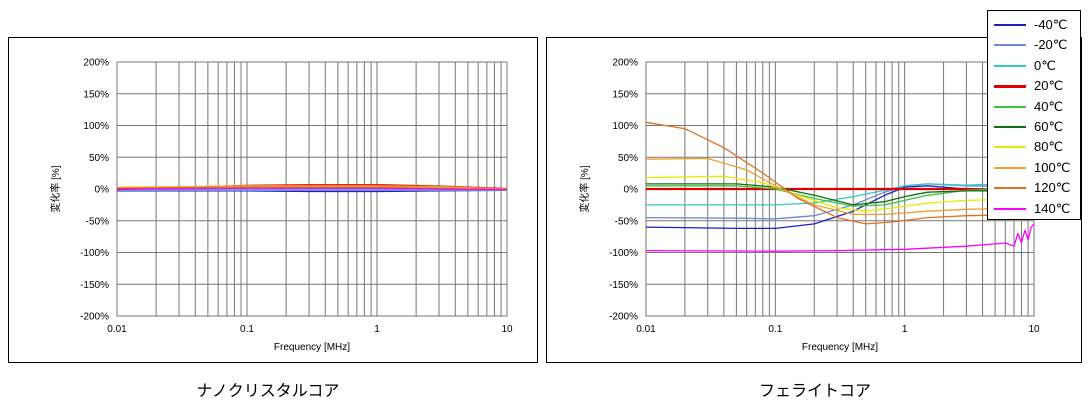  I want to click on legend-label: -40℃, so click(1051, 24).